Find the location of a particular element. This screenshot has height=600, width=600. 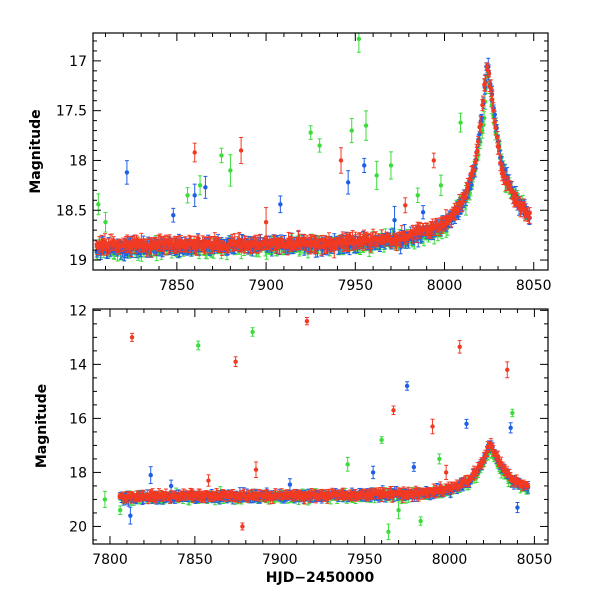

y-tick: 12 is located at coordinates (308, 311).